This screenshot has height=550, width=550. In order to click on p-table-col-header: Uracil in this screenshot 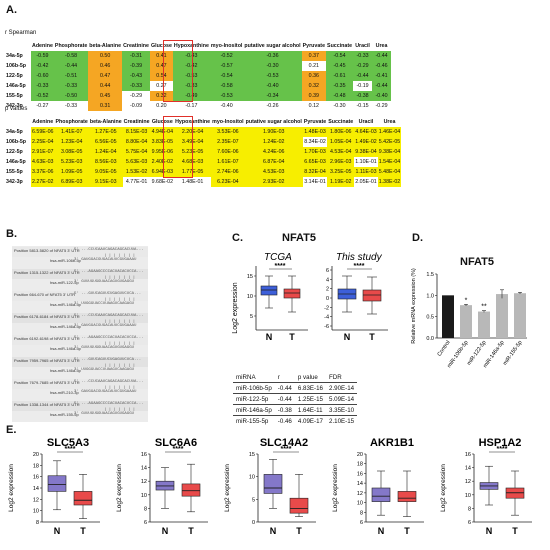, I will do `click(366, 122)`.